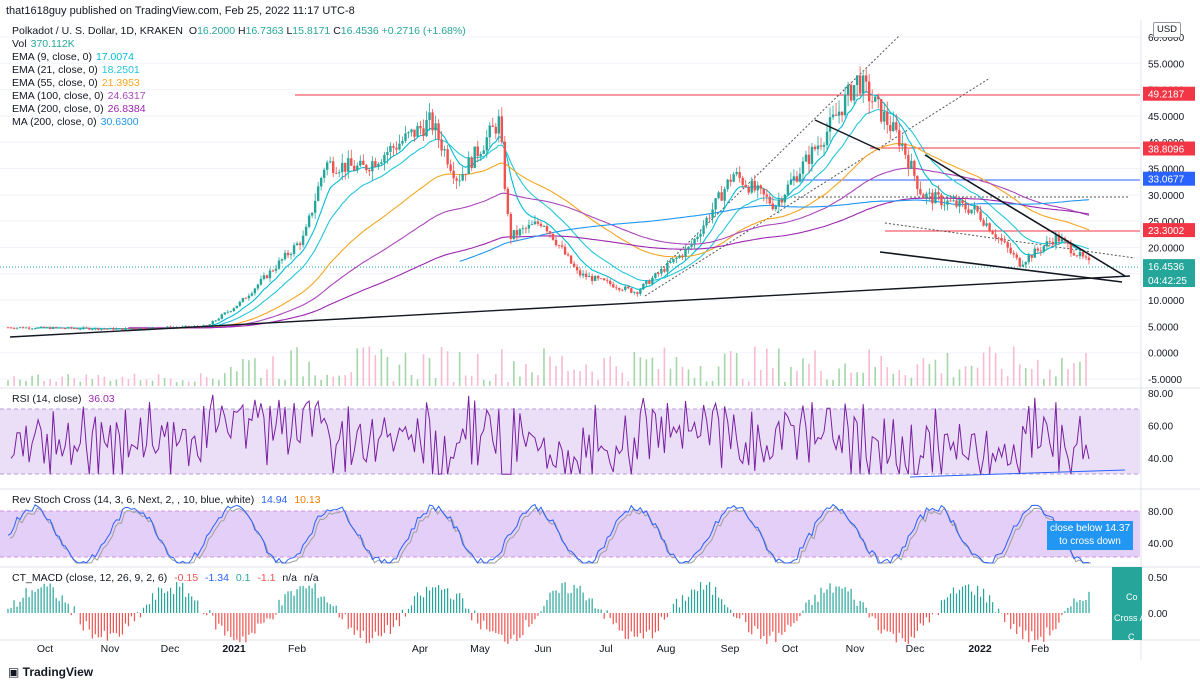 The height and width of the screenshot is (686, 1200). I want to click on indicator-ema9: EMA (9, close, 0) 17.0074, so click(73, 57).